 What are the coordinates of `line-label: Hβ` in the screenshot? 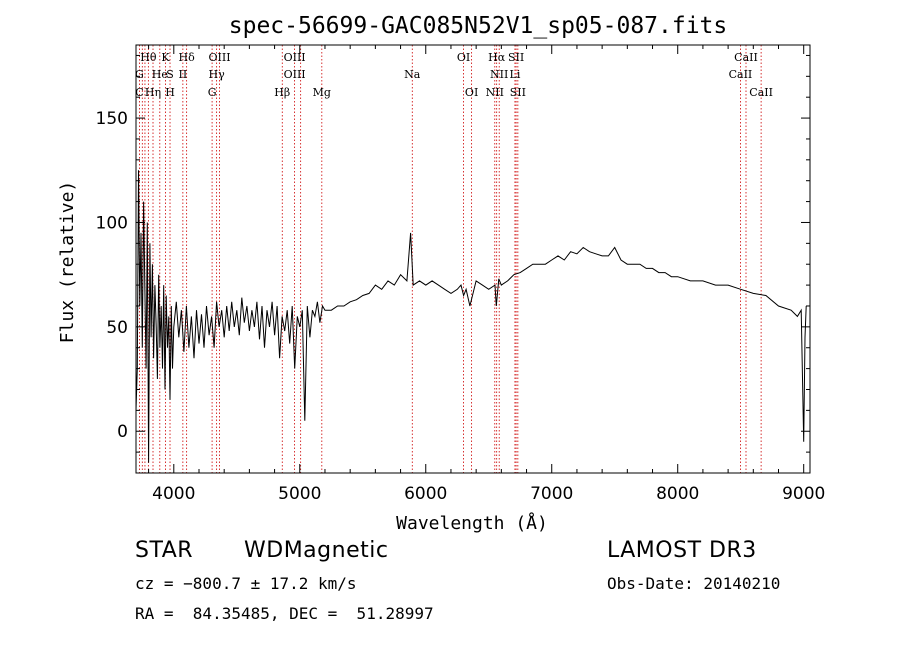 It's located at (282, 92).